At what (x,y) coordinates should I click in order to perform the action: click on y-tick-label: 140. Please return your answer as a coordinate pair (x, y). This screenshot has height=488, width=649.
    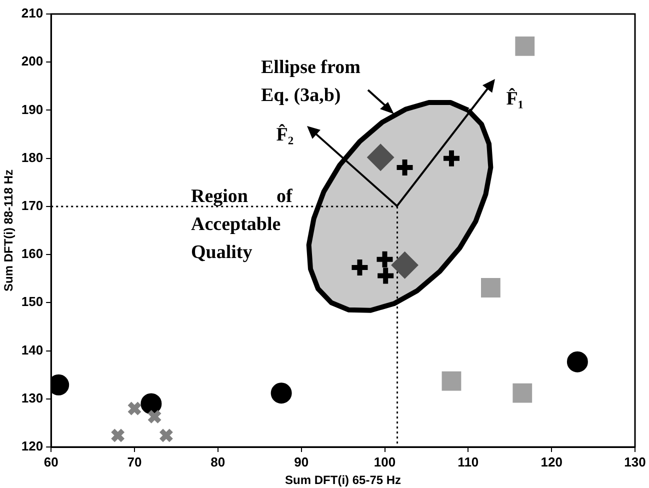
    Looking at the image, I should click on (32, 350).